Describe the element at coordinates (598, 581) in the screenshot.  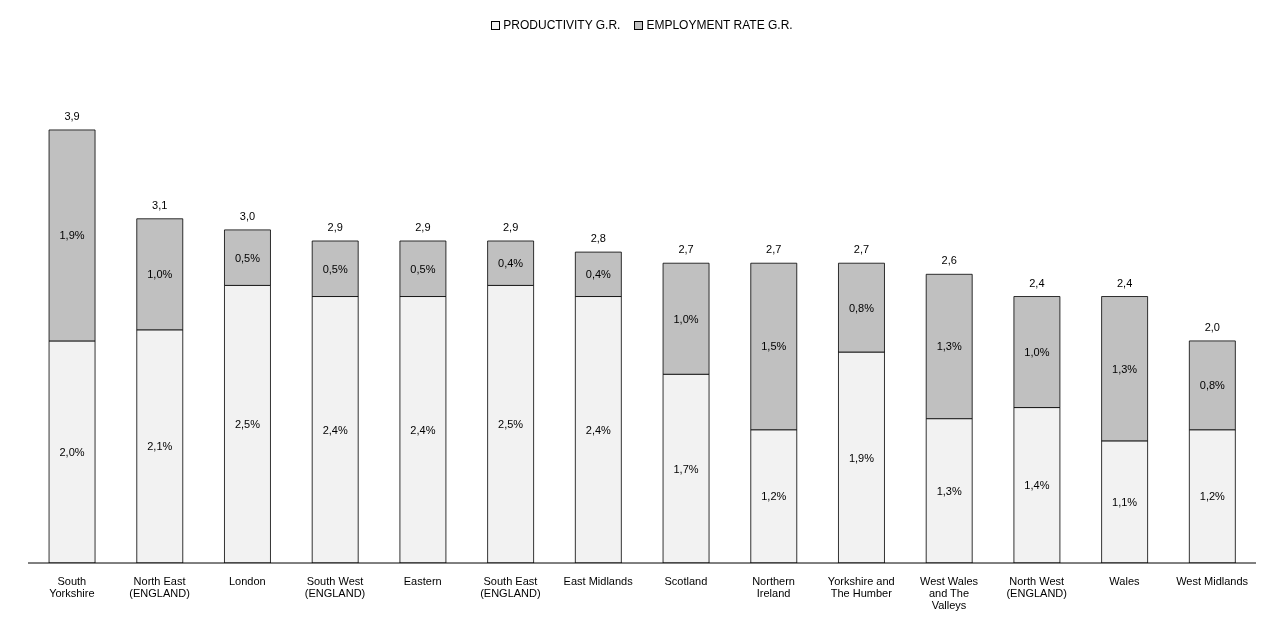
I see `x-tick-label: East Midlands` at that location.